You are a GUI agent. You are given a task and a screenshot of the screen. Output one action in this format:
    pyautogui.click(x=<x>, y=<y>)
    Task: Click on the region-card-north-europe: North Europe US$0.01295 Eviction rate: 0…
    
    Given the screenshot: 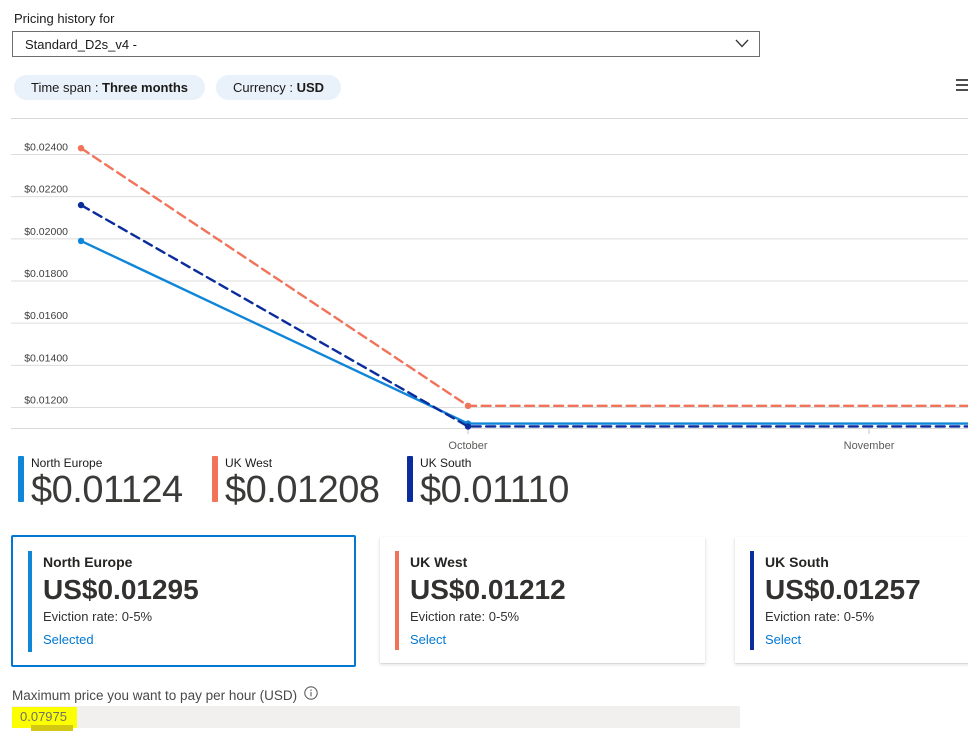 What is the action you would take?
    pyautogui.click(x=183, y=601)
    